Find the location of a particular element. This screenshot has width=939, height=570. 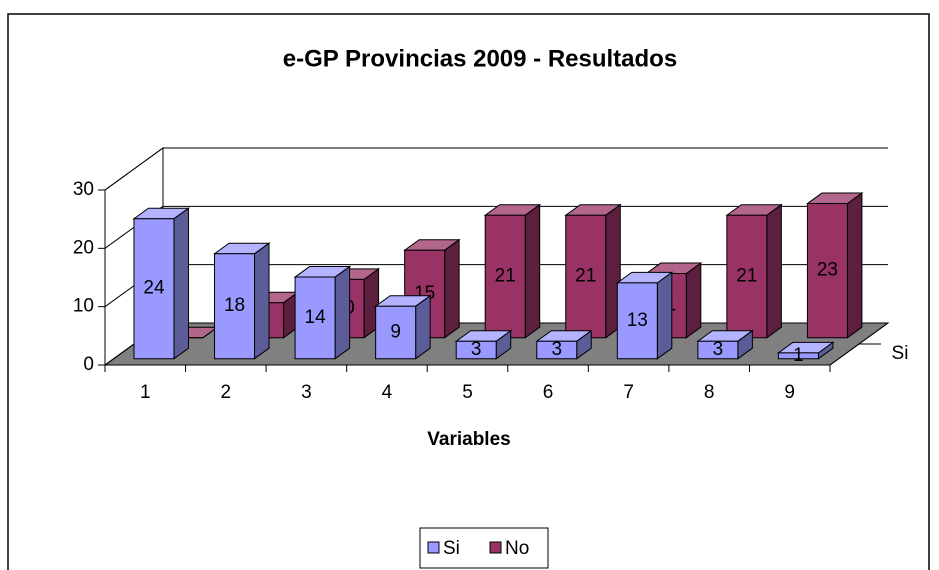

data-label: 1 is located at coordinates (798, 355).